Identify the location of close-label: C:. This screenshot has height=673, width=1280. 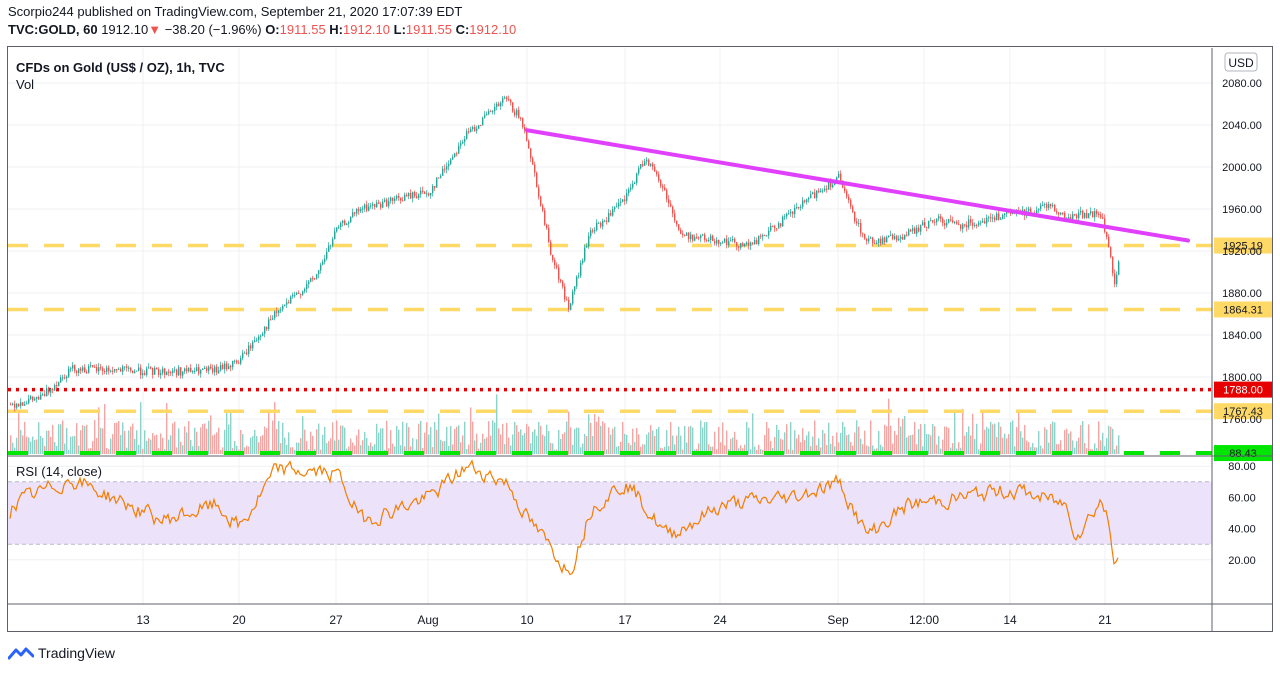
(462, 29).